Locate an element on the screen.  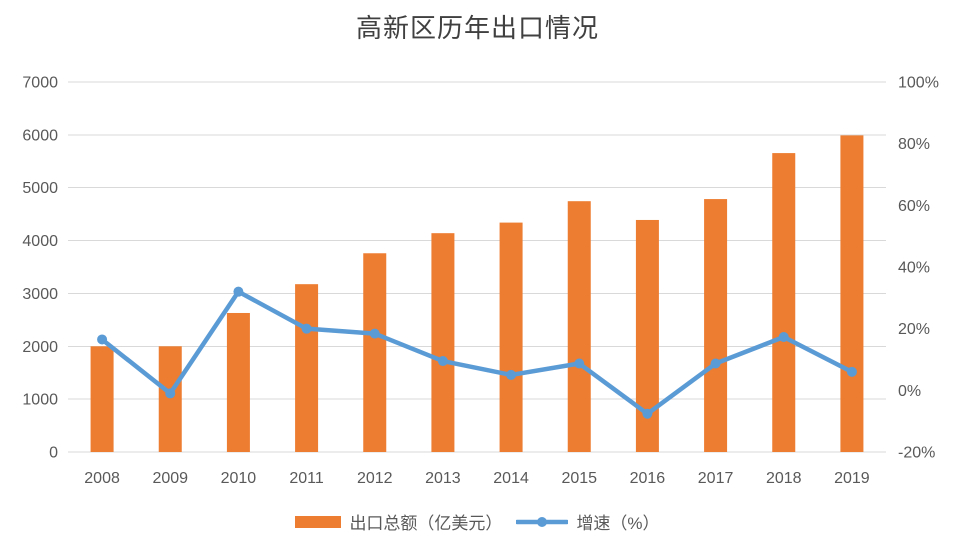
bar-2010 is located at coordinates (238, 382).